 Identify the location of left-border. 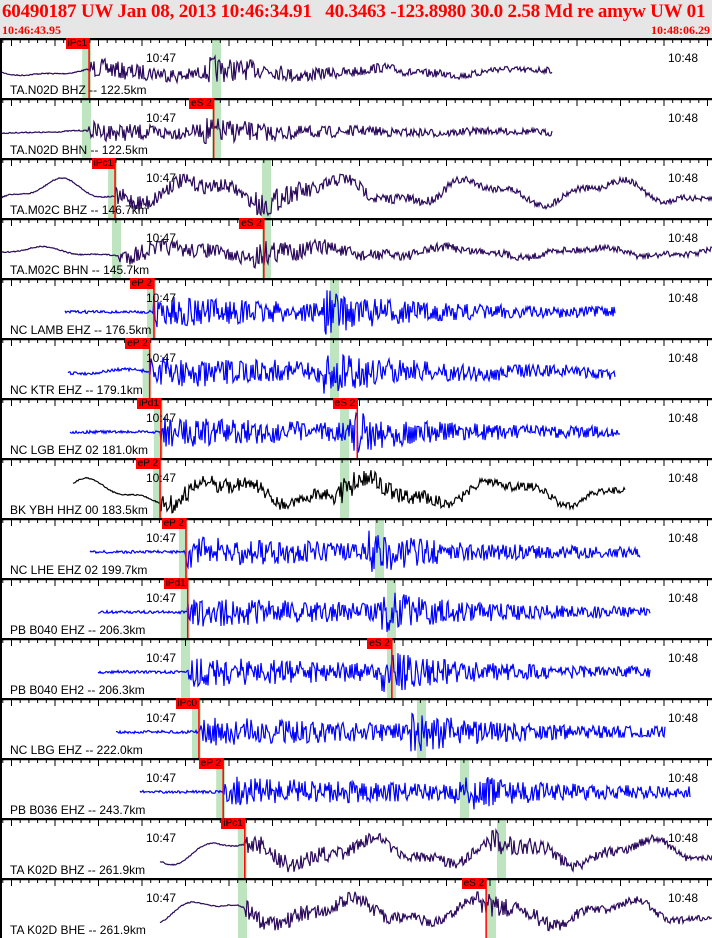
(1, 488).